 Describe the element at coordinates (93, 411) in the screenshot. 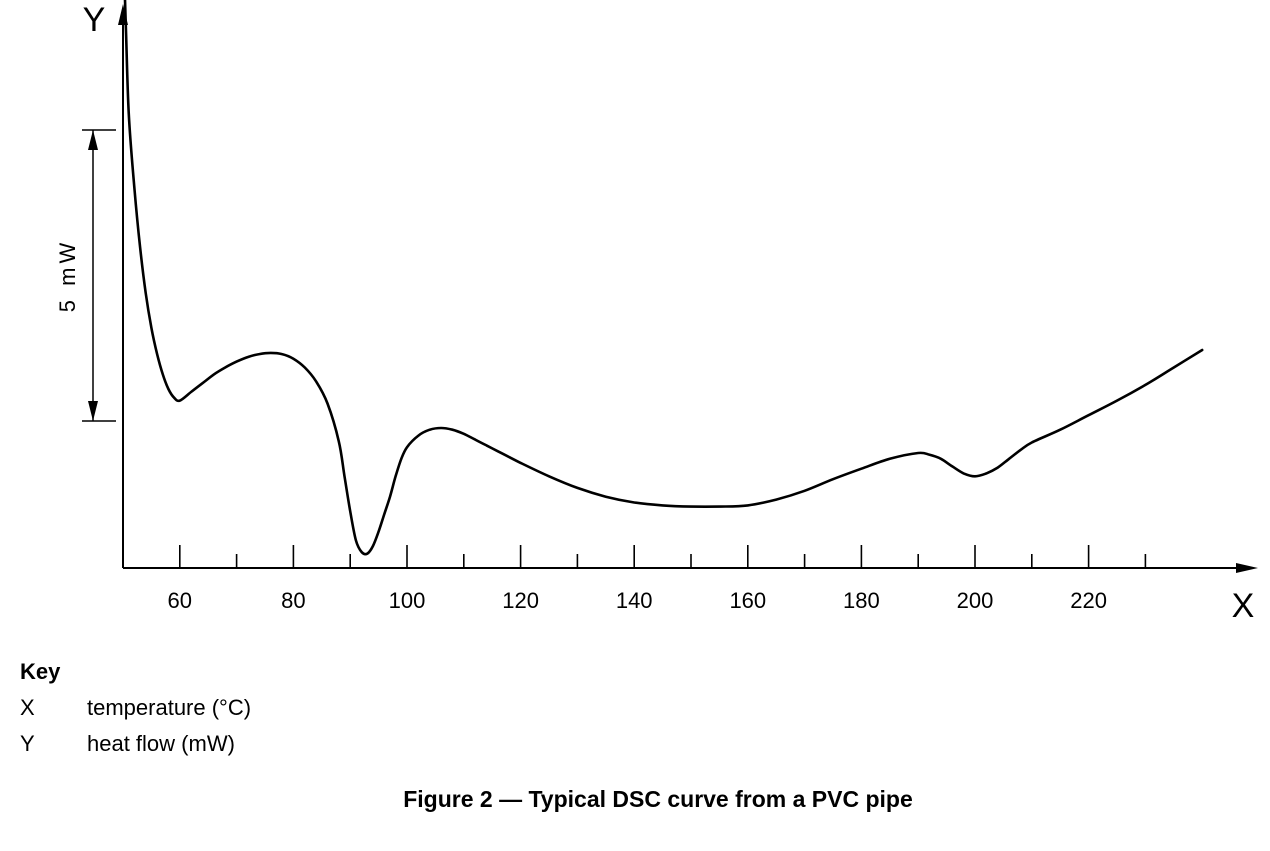

I see `scale-bar-arrow-down` at that location.